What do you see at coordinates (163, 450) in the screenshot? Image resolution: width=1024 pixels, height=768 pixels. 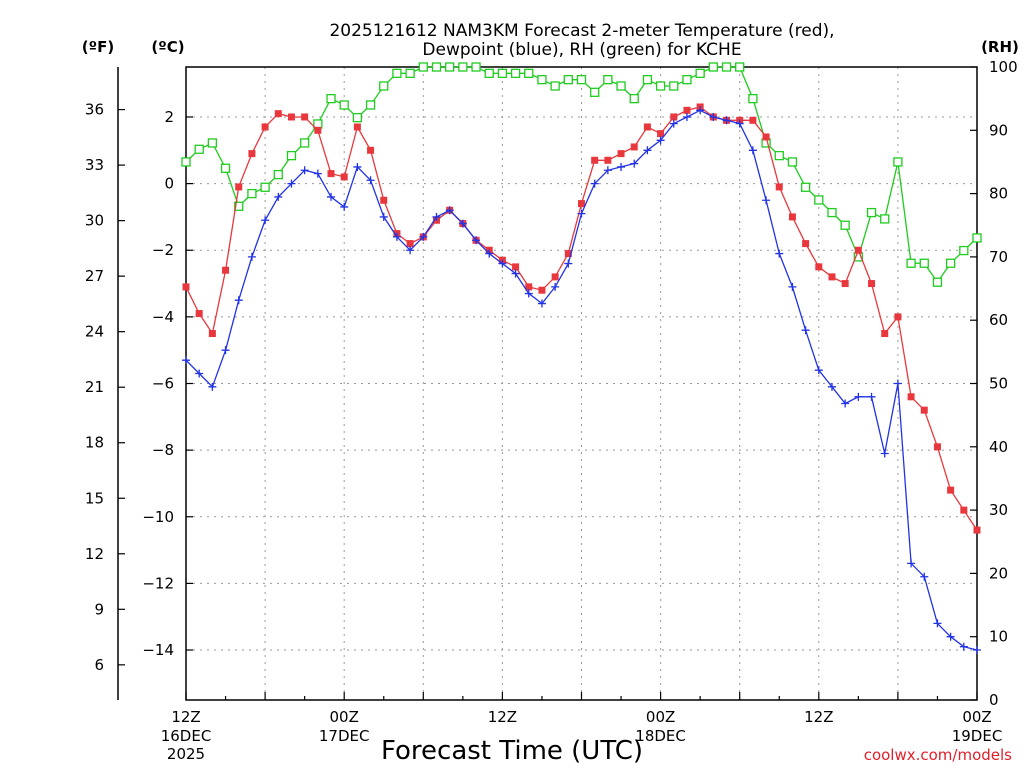 I see `celsius-tick-label: −8` at bounding box center [163, 450].